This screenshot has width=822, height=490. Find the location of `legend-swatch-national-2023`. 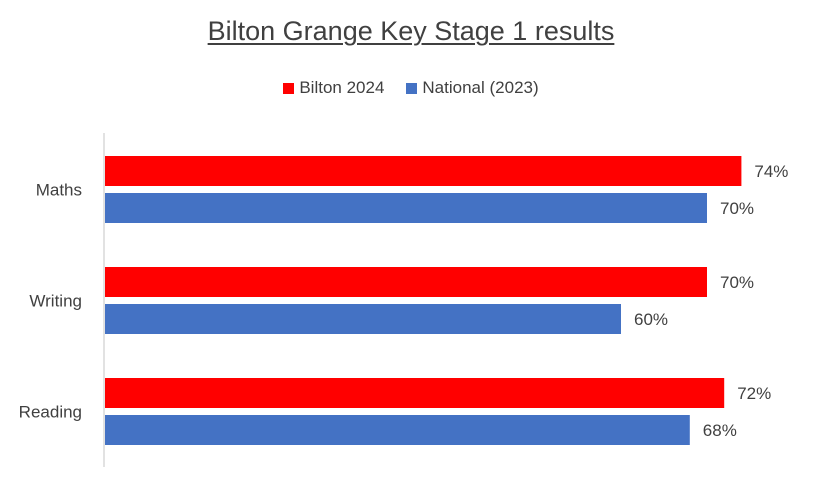

legend-swatch-national-2023 is located at coordinates (412, 88).